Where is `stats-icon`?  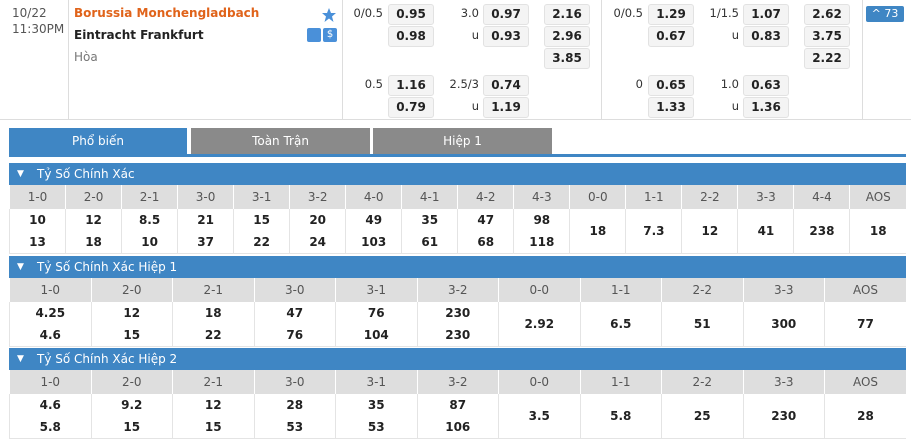
stats-icon is located at coordinates (314, 35).